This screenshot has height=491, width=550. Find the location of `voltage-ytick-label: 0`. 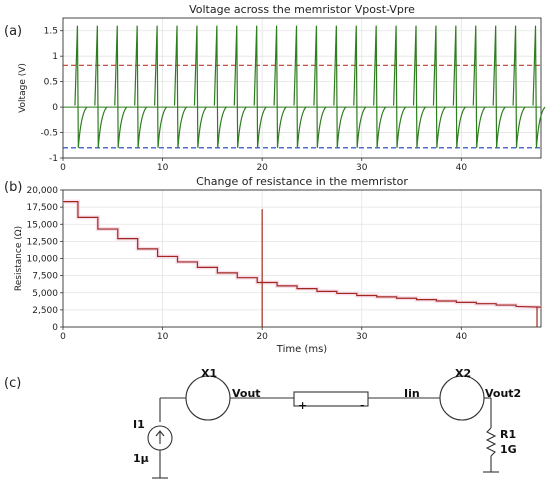

voltage-ytick-label: 0 is located at coordinates (55, 108).